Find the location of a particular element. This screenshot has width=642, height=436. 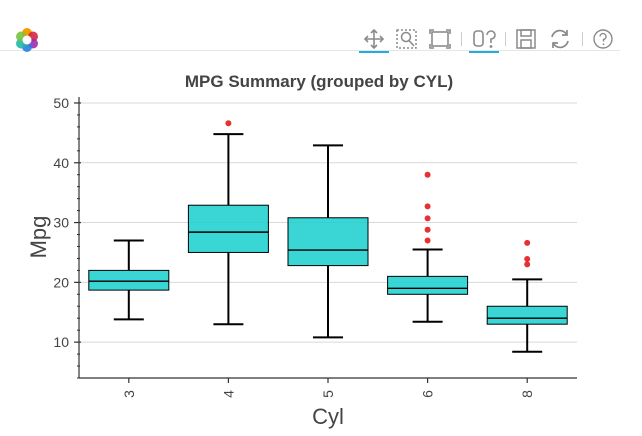

y-tick-label: 20 is located at coordinates (61, 282).